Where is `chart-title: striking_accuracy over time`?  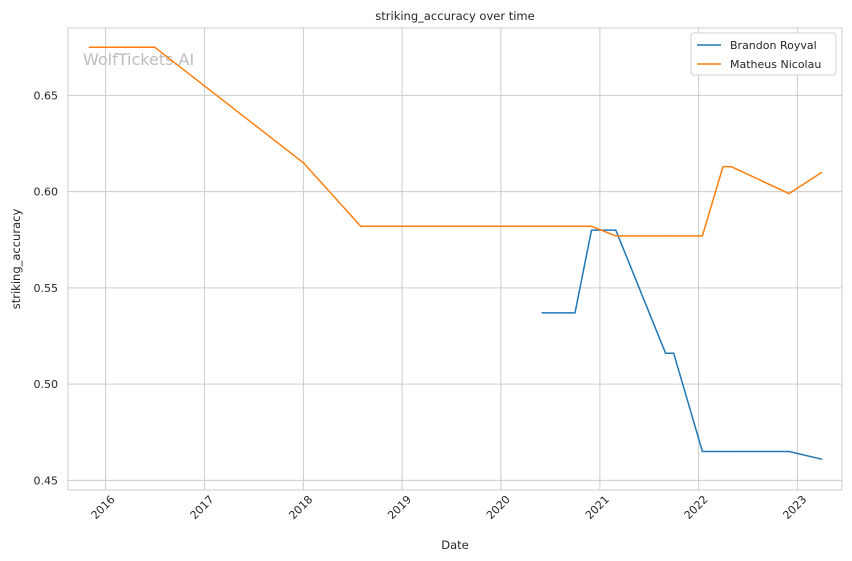
chart-title: striking_accuracy over time is located at coordinates (454, 16).